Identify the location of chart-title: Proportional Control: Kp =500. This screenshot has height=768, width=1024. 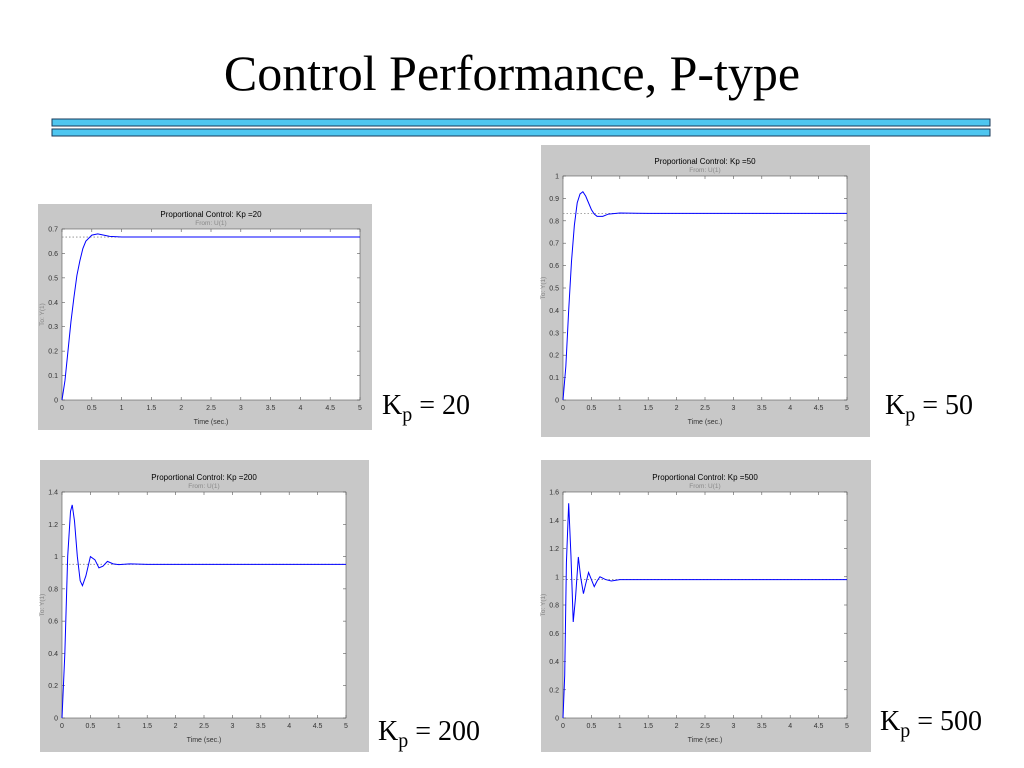
(705, 477).